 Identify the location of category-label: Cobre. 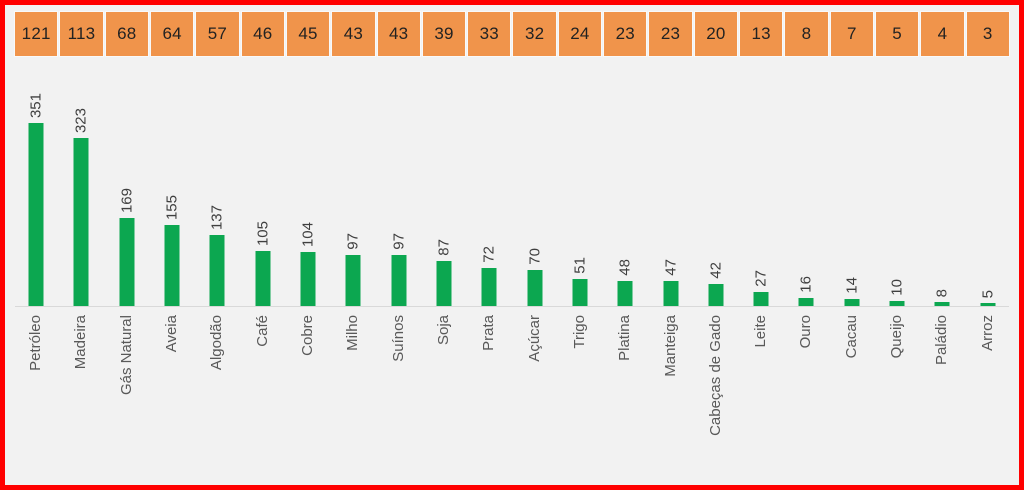
(308, 335).